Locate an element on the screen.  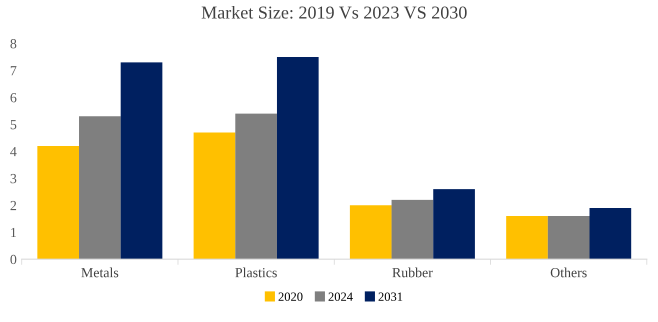
x-tick-label: Rubber is located at coordinates (412, 273).